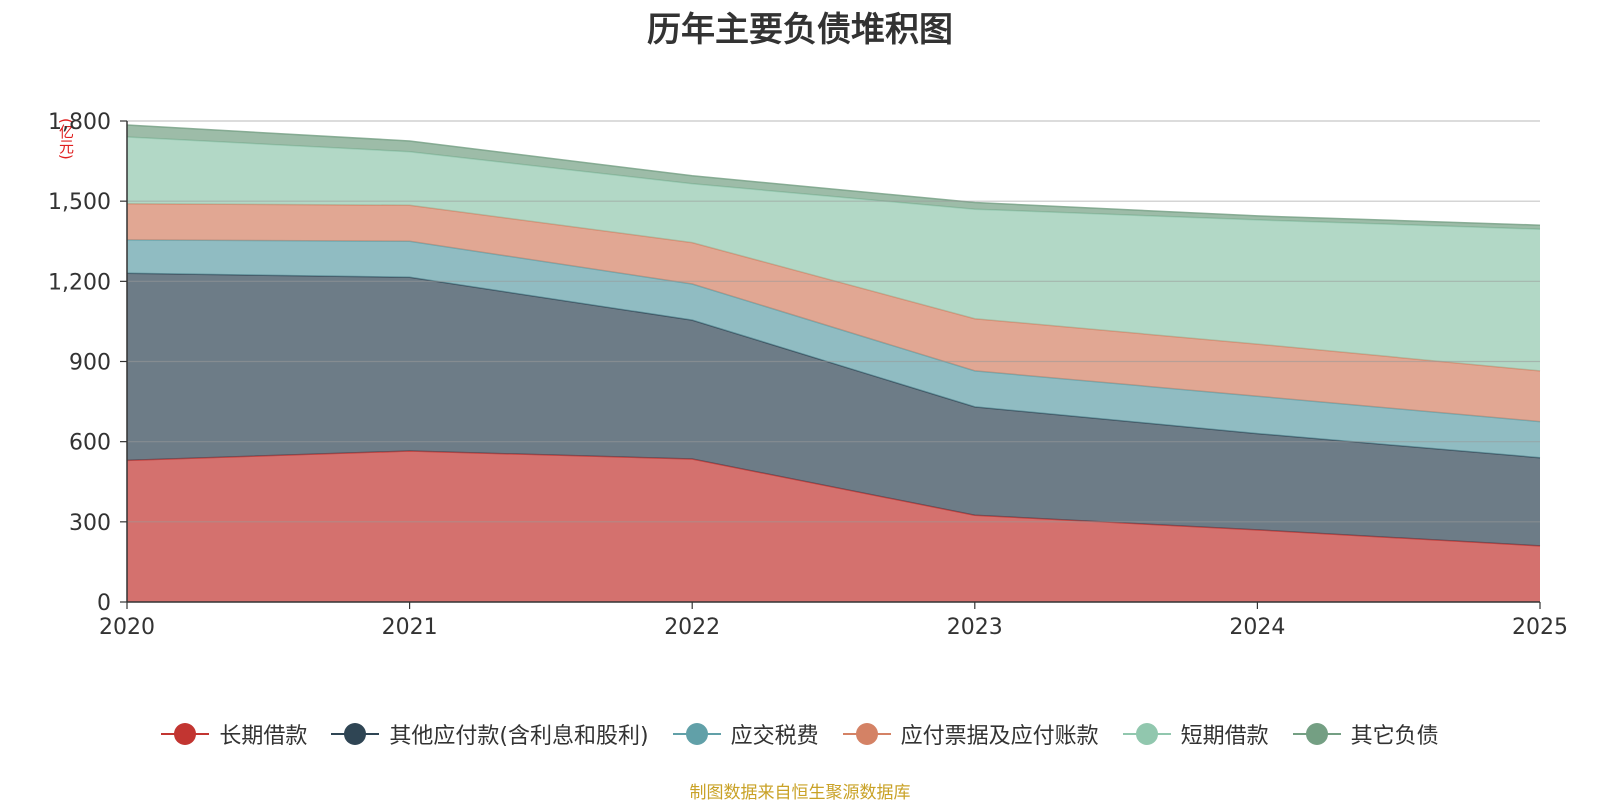 This screenshot has width=1600, height=803. Describe the element at coordinates (1394, 736) in the screenshot. I see `legend-label: 其它负债` at that location.